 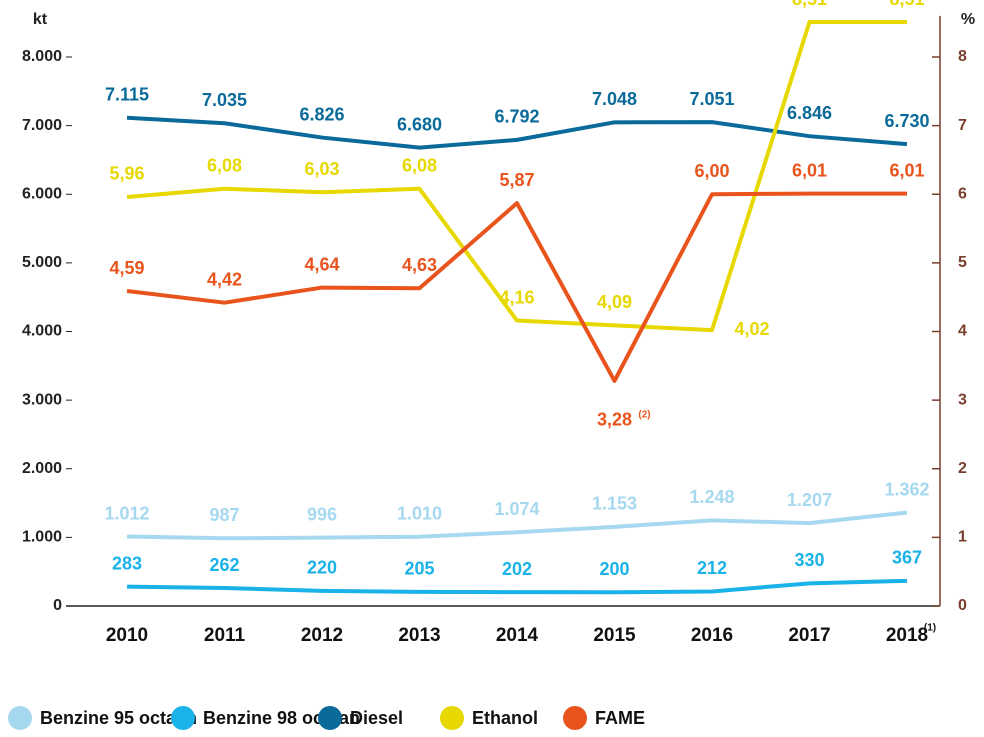 I want to click on value-label: 1.010, so click(x=419, y=513).